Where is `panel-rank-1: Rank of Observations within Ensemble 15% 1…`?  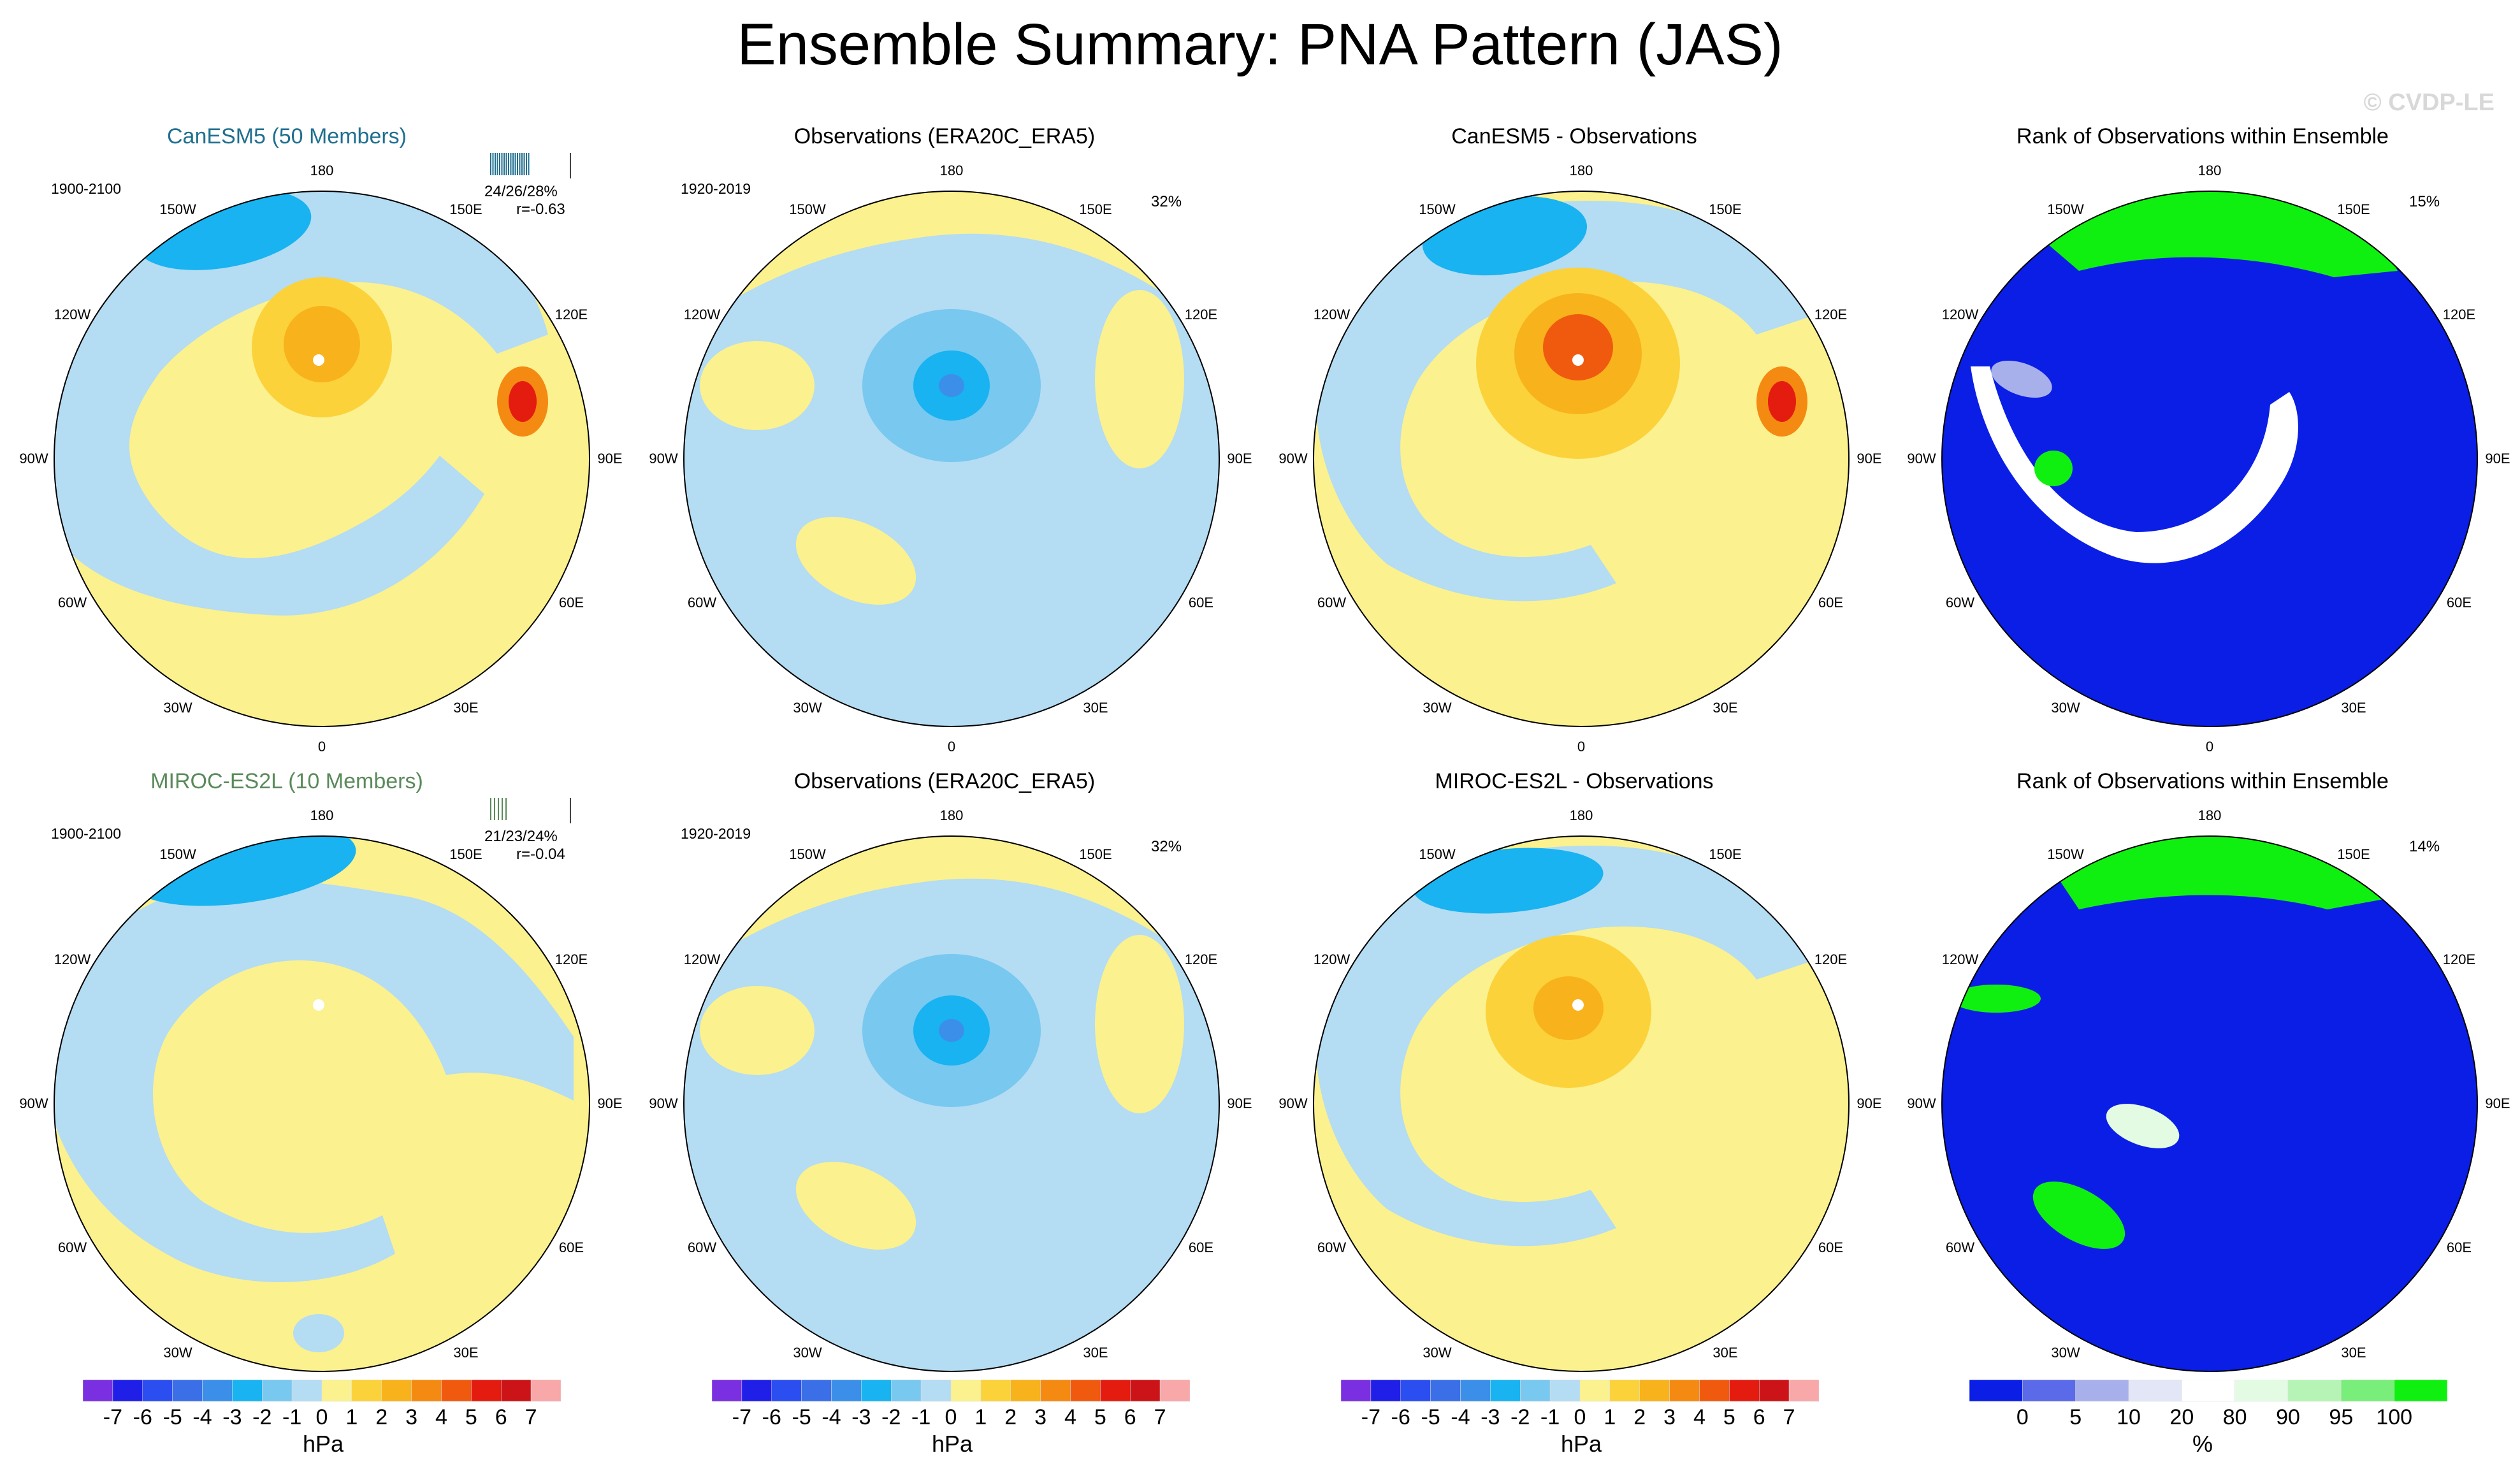
panel-rank-1: Rank of Observations within Ensemble 15% 1… is located at coordinates (2202, 447).